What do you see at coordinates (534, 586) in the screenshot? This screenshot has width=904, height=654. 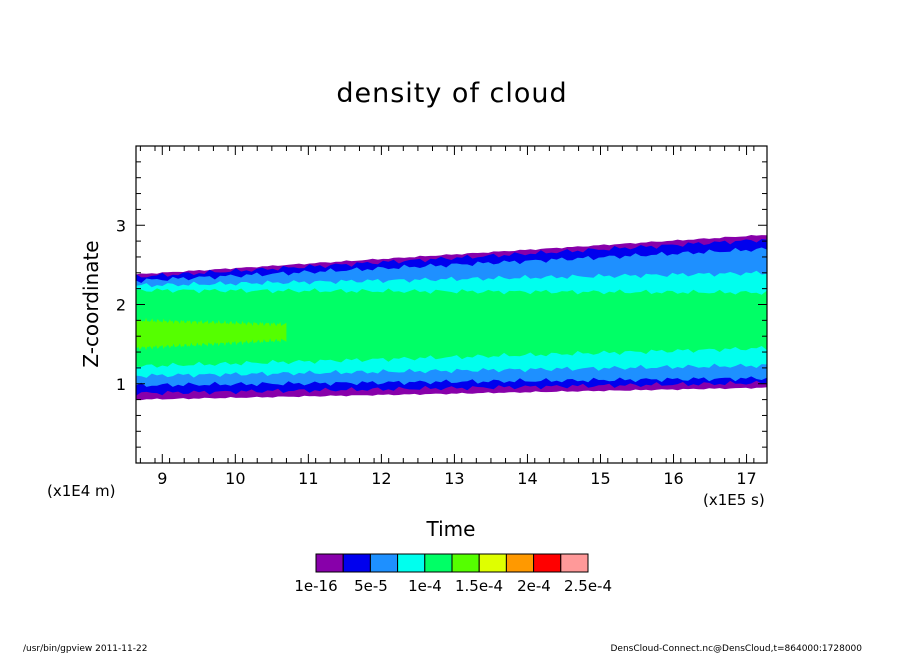 I see `colorbar-label: 2e-4` at bounding box center [534, 586].